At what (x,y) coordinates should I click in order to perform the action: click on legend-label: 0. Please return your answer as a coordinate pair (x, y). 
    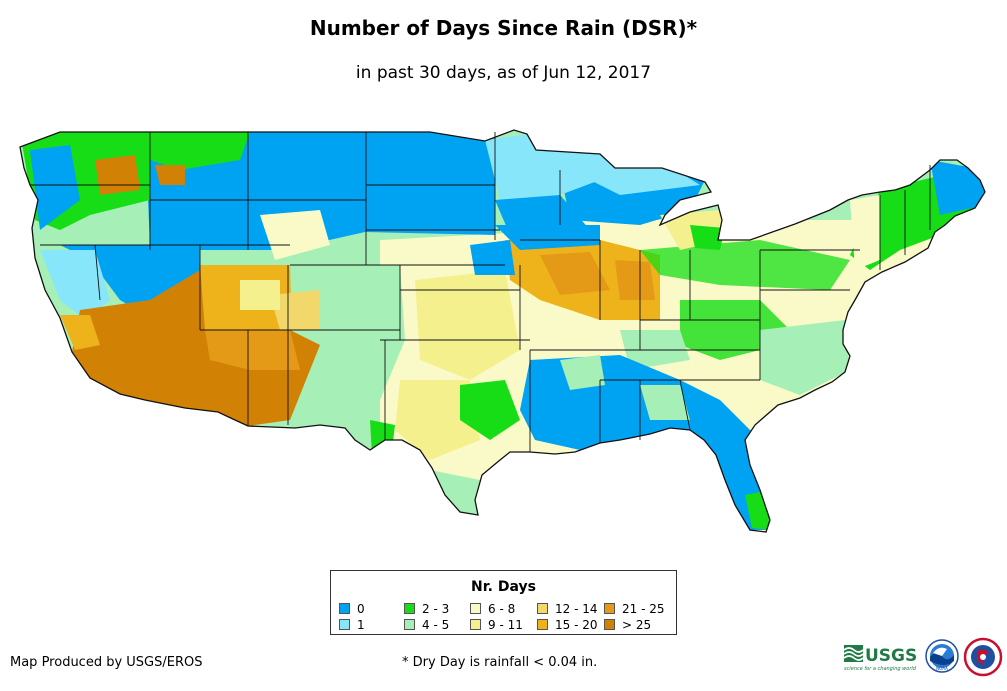
    Looking at the image, I should click on (361, 609).